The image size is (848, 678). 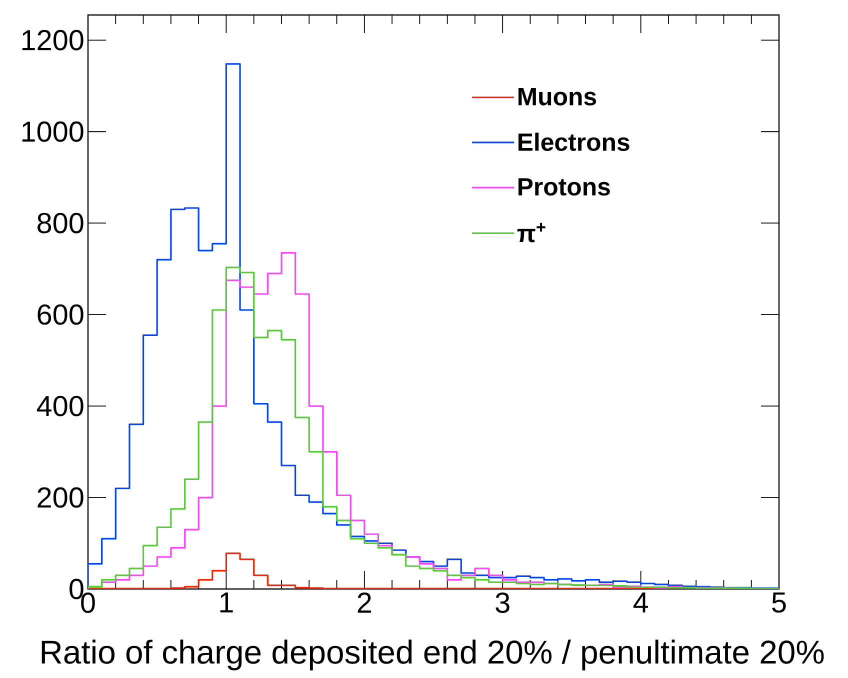 I want to click on x-tick-label: 5, so click(x=779, y=602).